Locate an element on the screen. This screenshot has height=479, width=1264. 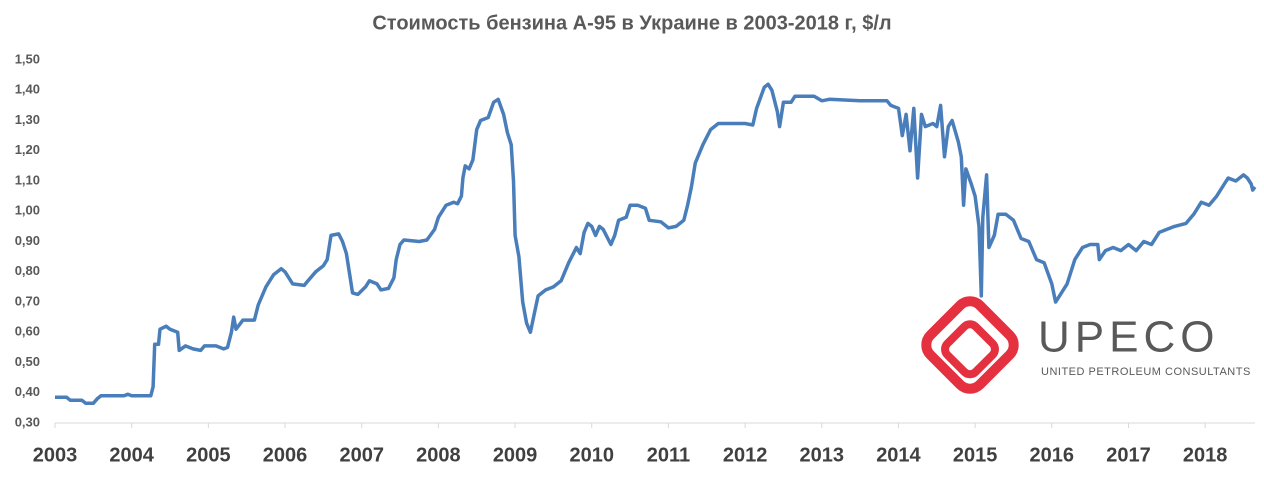
logo: UPECO UNITED PETROLEUM CONSULTANTS is located at coordinates (1086, 345).